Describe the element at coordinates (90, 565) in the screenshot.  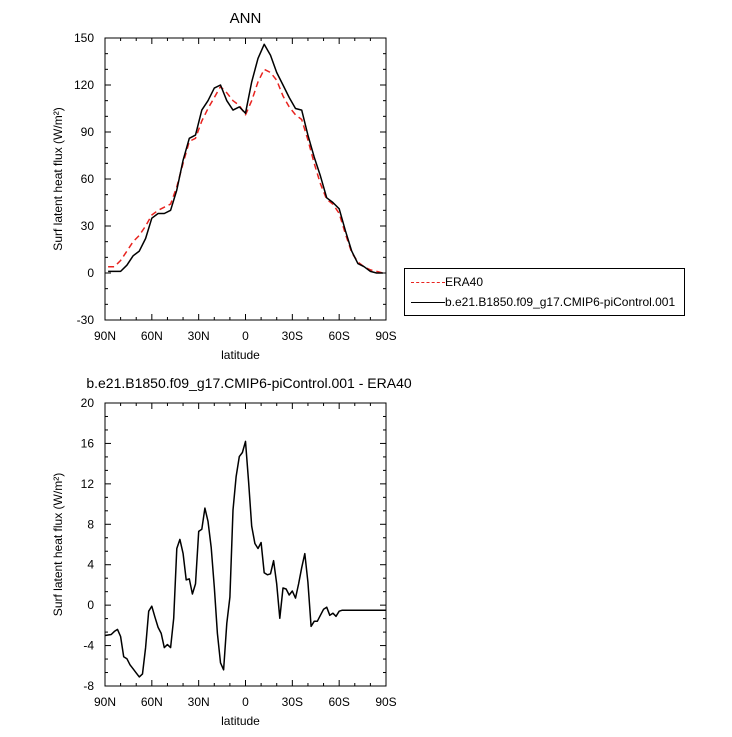
I see `y-tick-label: 4` at that location.